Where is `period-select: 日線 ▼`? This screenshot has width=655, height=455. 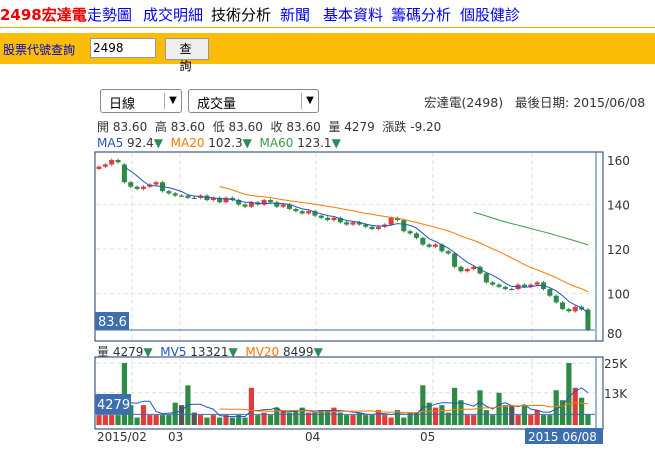 period-select: 日線 ▼ is located at coordinates (141, 101).